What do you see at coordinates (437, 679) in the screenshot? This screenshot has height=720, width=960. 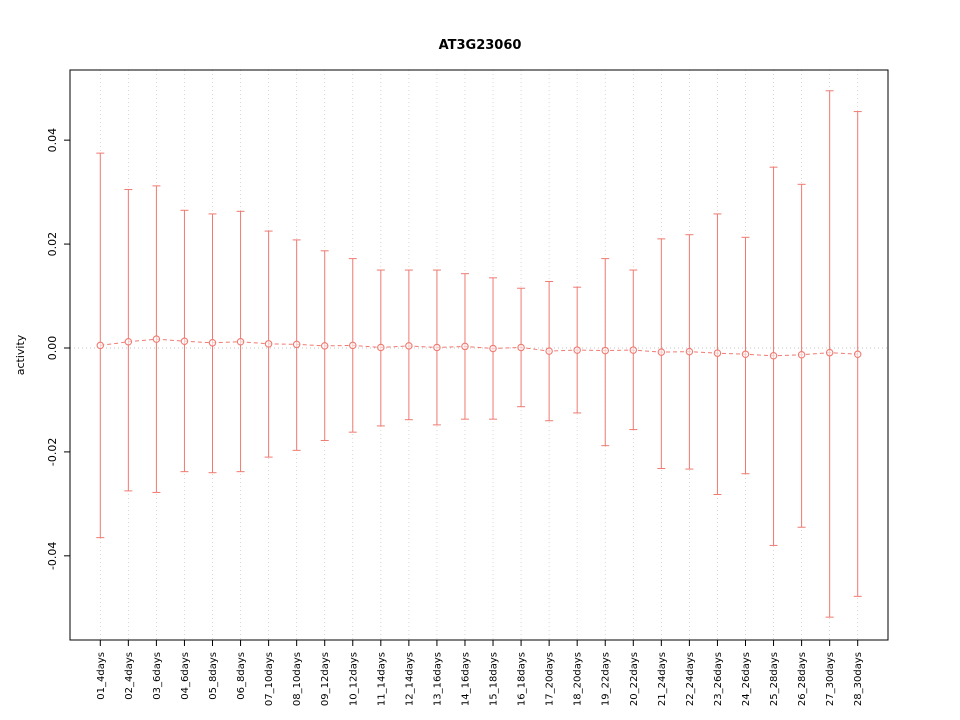 I see `x-tick-label: 13_16days` at bounding box center [437, 679].